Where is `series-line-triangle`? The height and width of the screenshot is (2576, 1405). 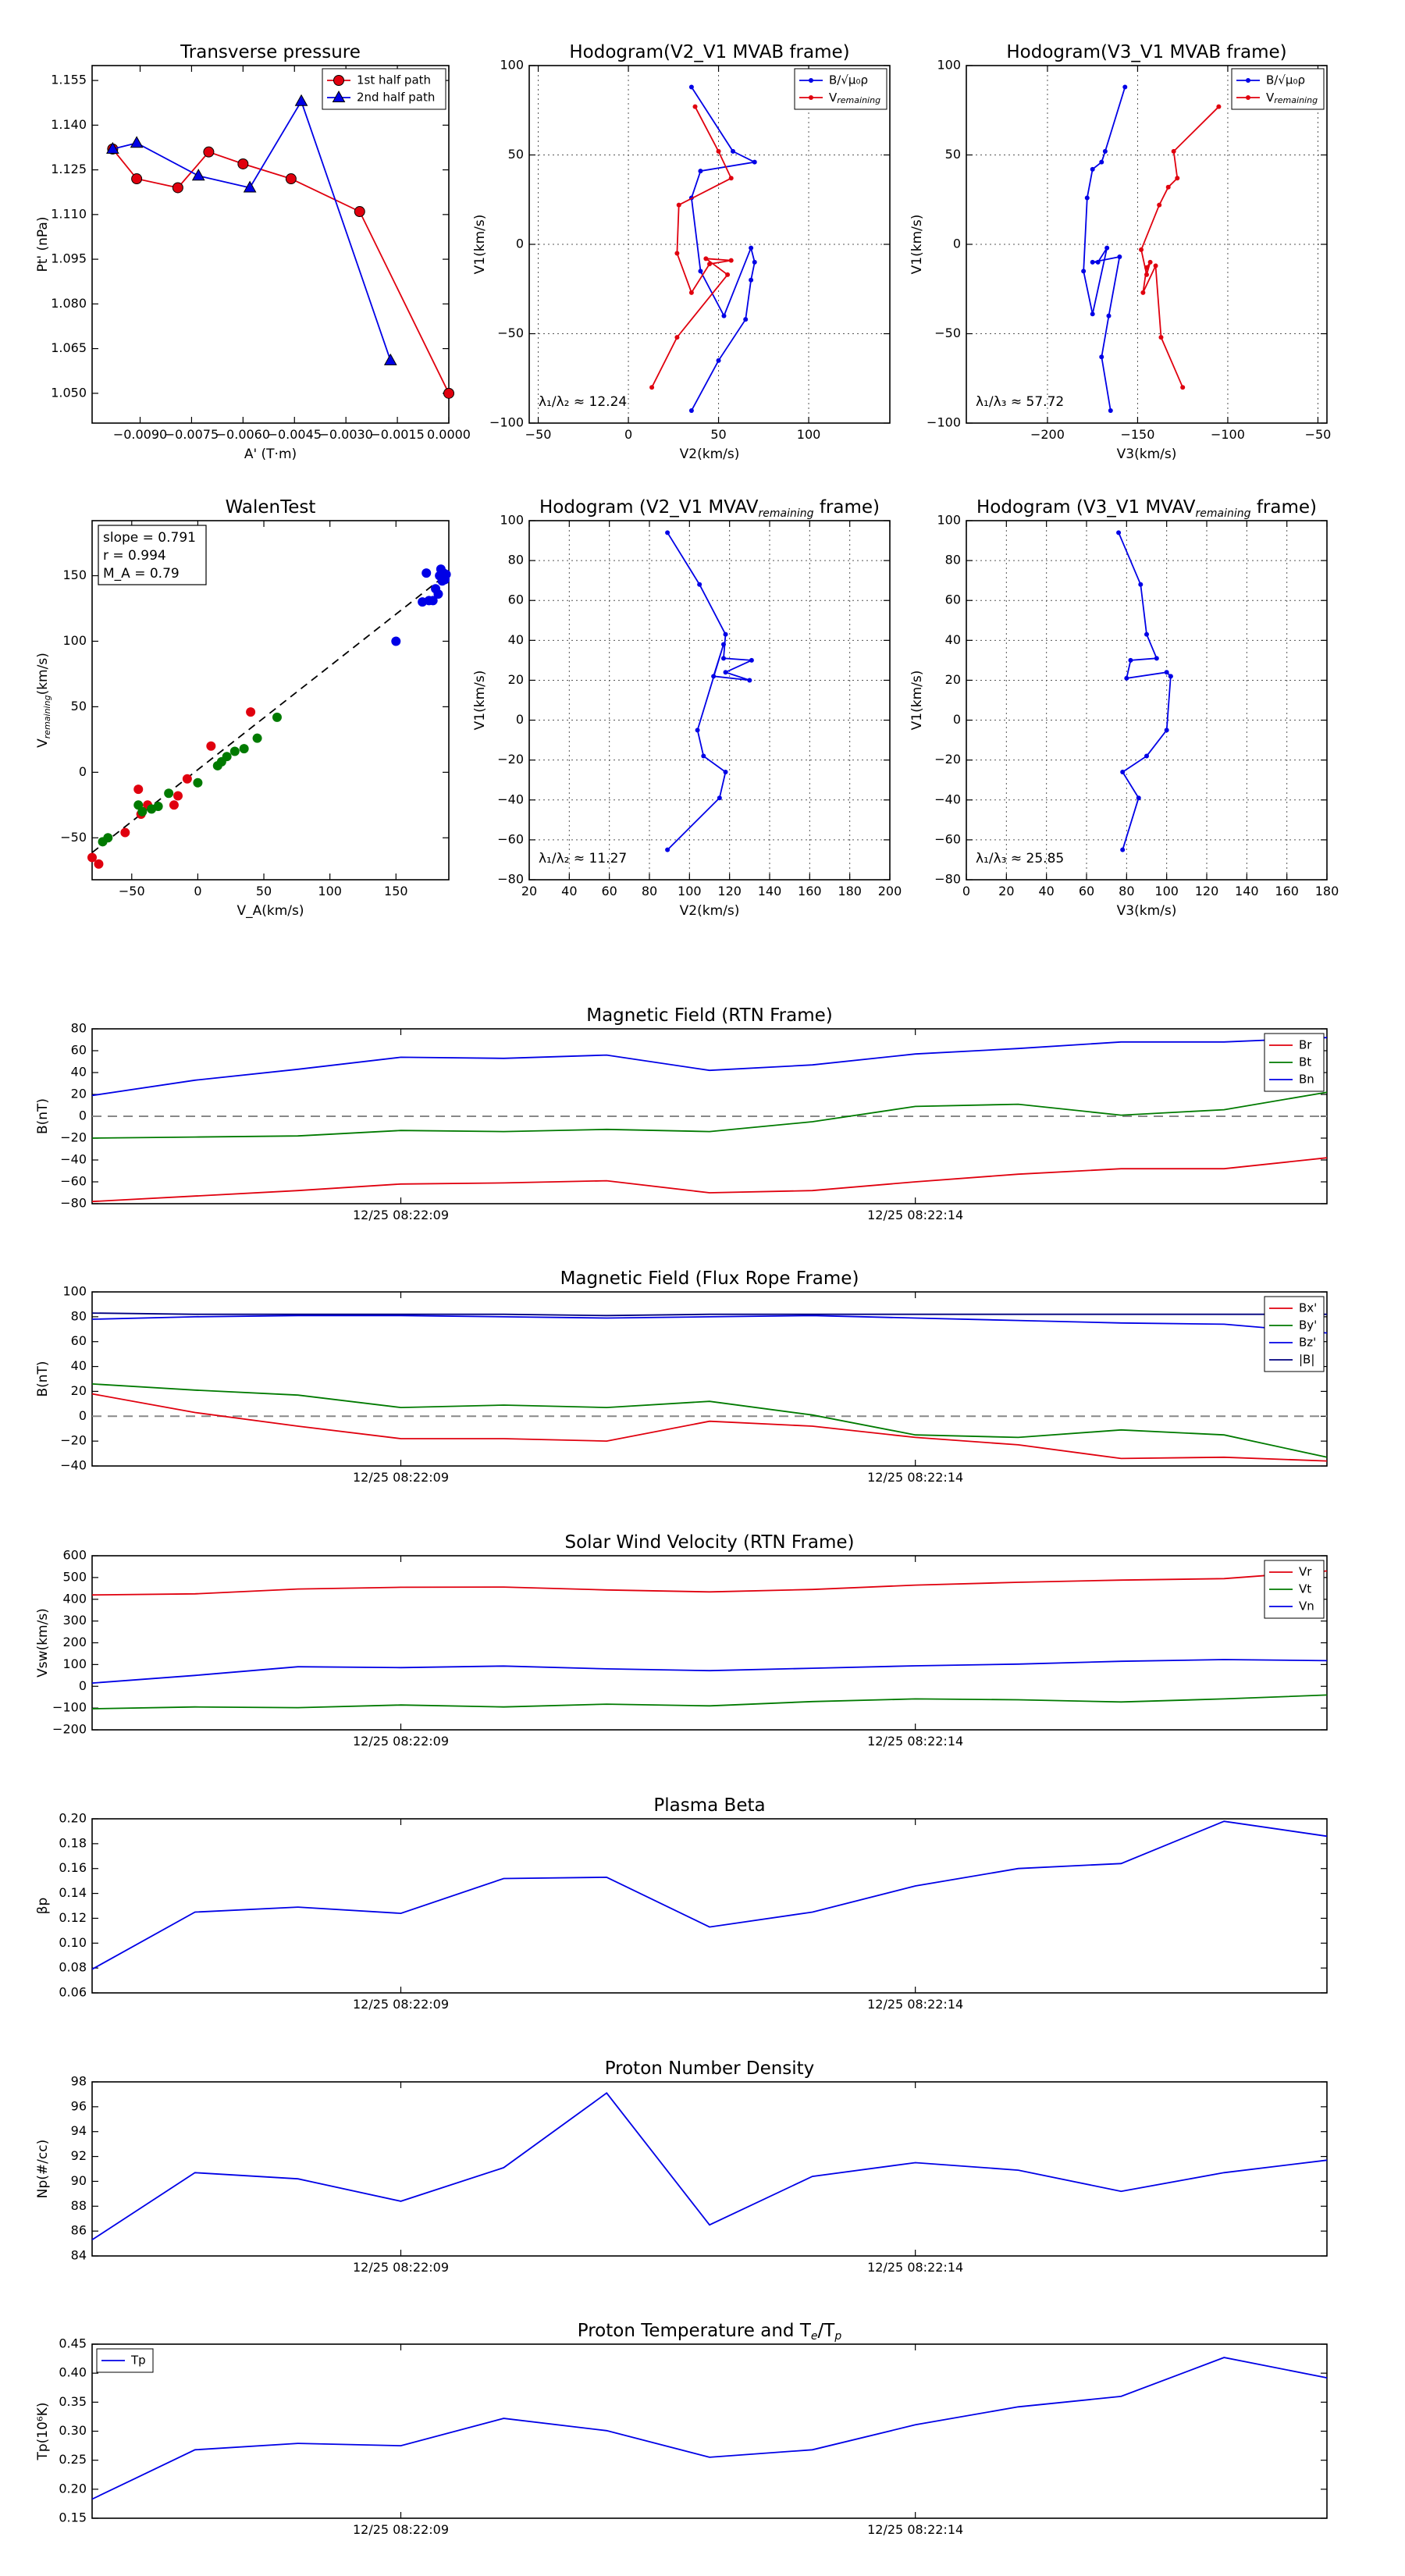 series-line-triangle is located at coordinates (252, 230).